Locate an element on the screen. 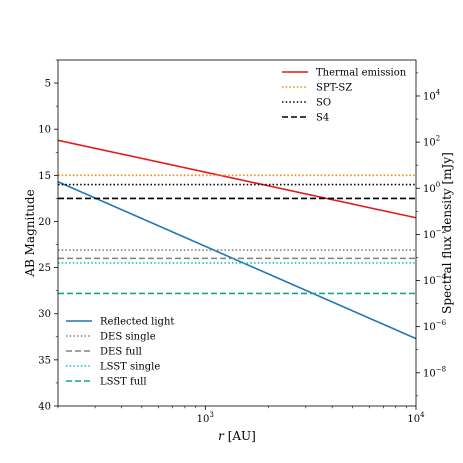 The width and height of the screenshot is (463, 463). legend-top-right: Thermal emission SPT-SZ SO S4 is located at coordinates (344, 96).